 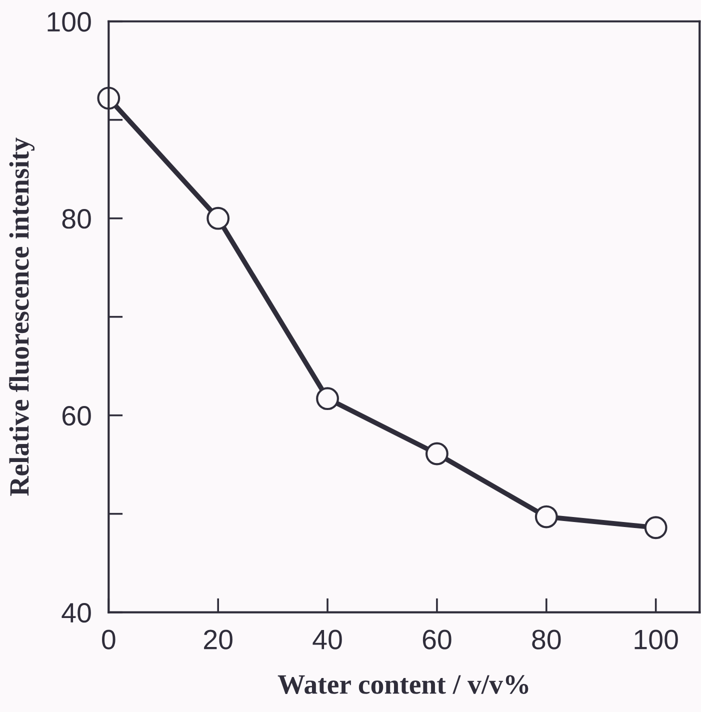 I want to click on x-tick-label: 80, so click(x=546, y=640).